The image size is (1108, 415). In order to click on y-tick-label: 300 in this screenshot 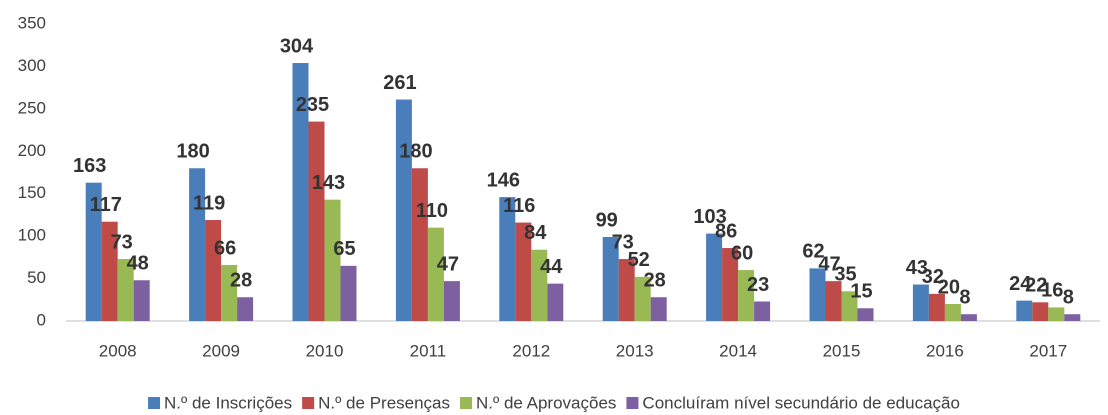, I will do `click(32, 65)`.